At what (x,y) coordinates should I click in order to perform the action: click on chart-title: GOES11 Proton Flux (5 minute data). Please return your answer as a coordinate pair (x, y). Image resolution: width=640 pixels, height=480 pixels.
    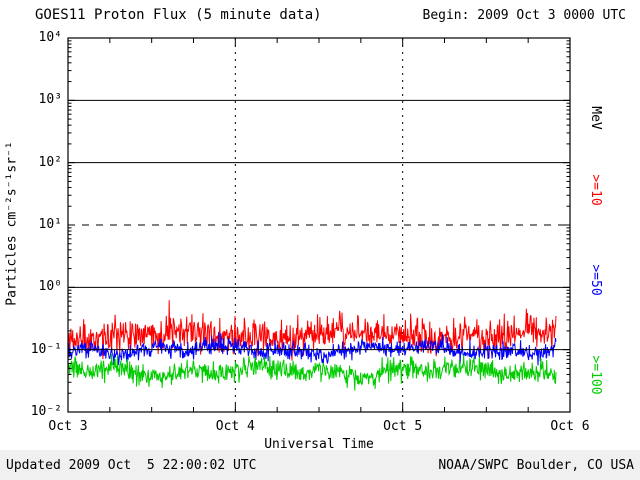
    Looking at the image, I should click on (178, 15).